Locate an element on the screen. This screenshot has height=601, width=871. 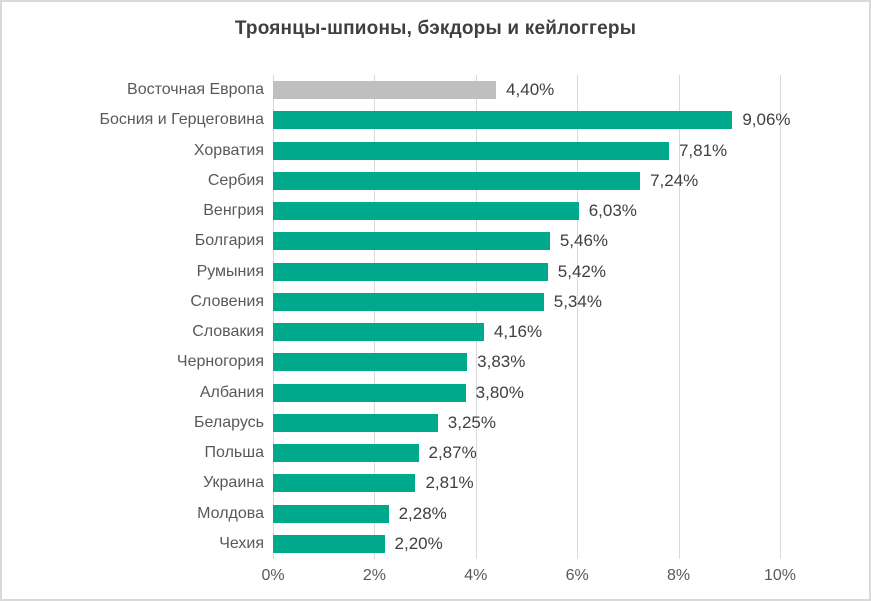
value-label: 2,20% is located at coordinates (418, 543).